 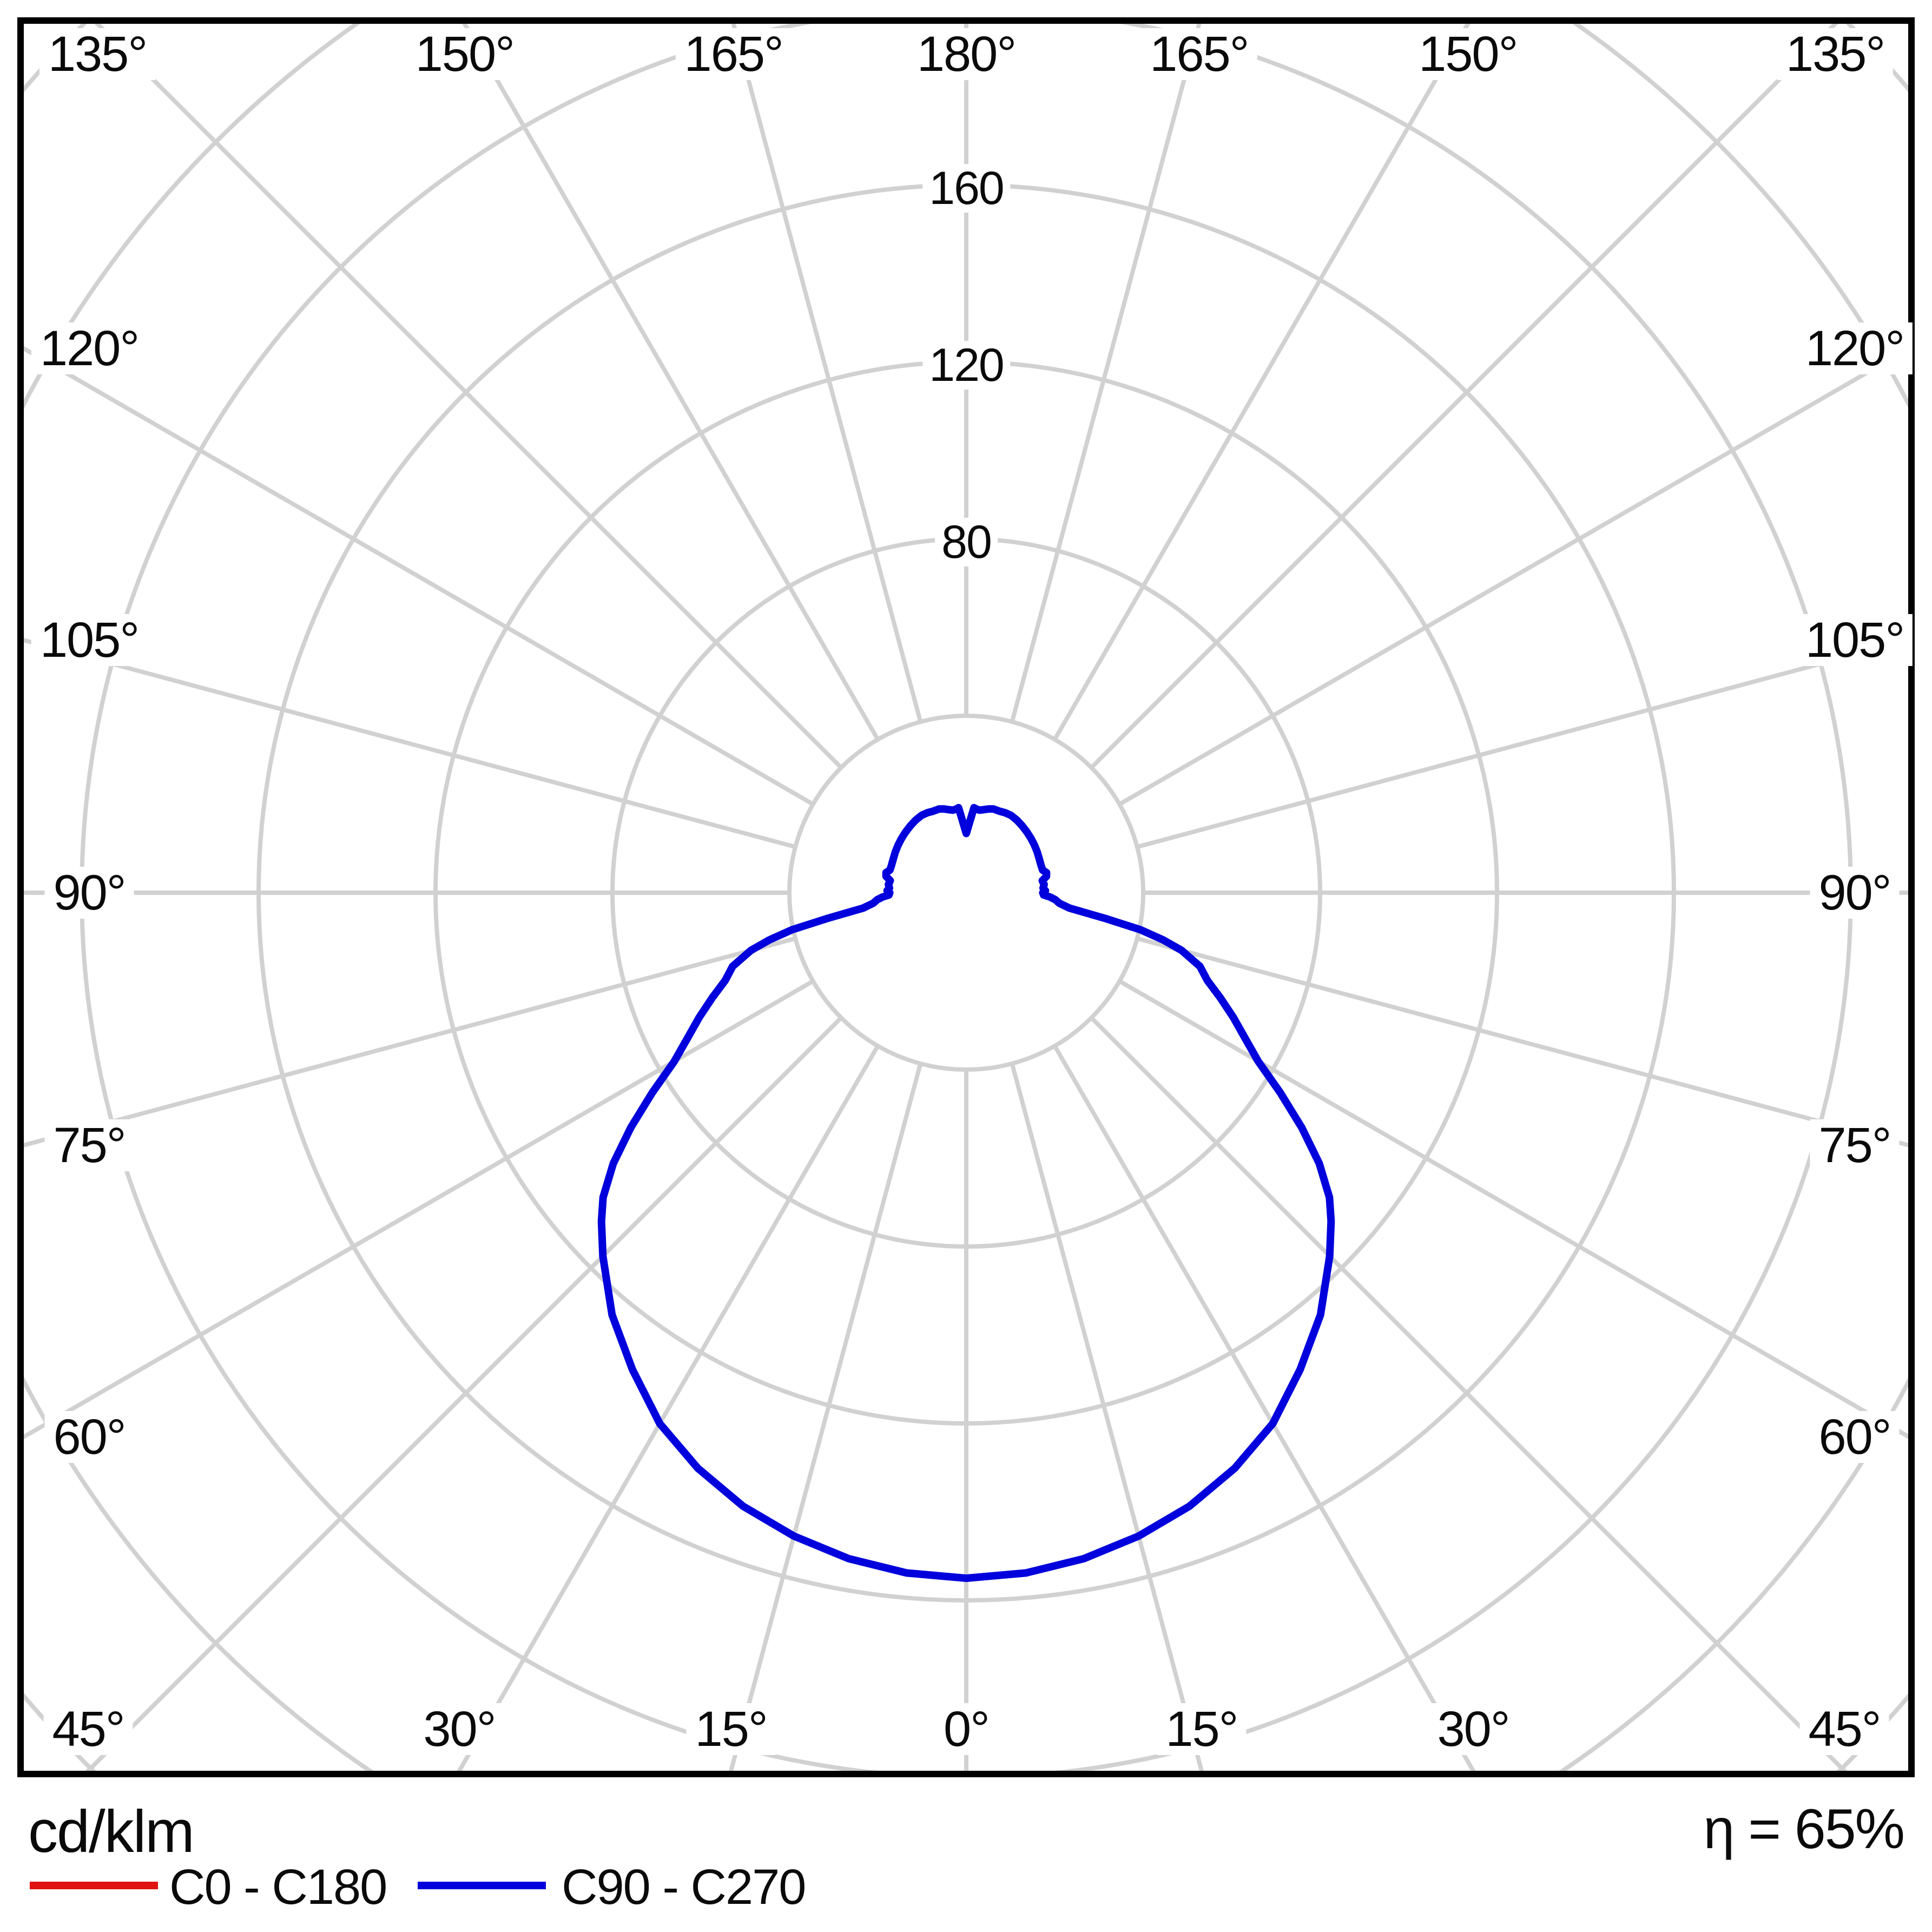 I want to click on angle-label-right: 60°, so click(x=1855, y=1436).